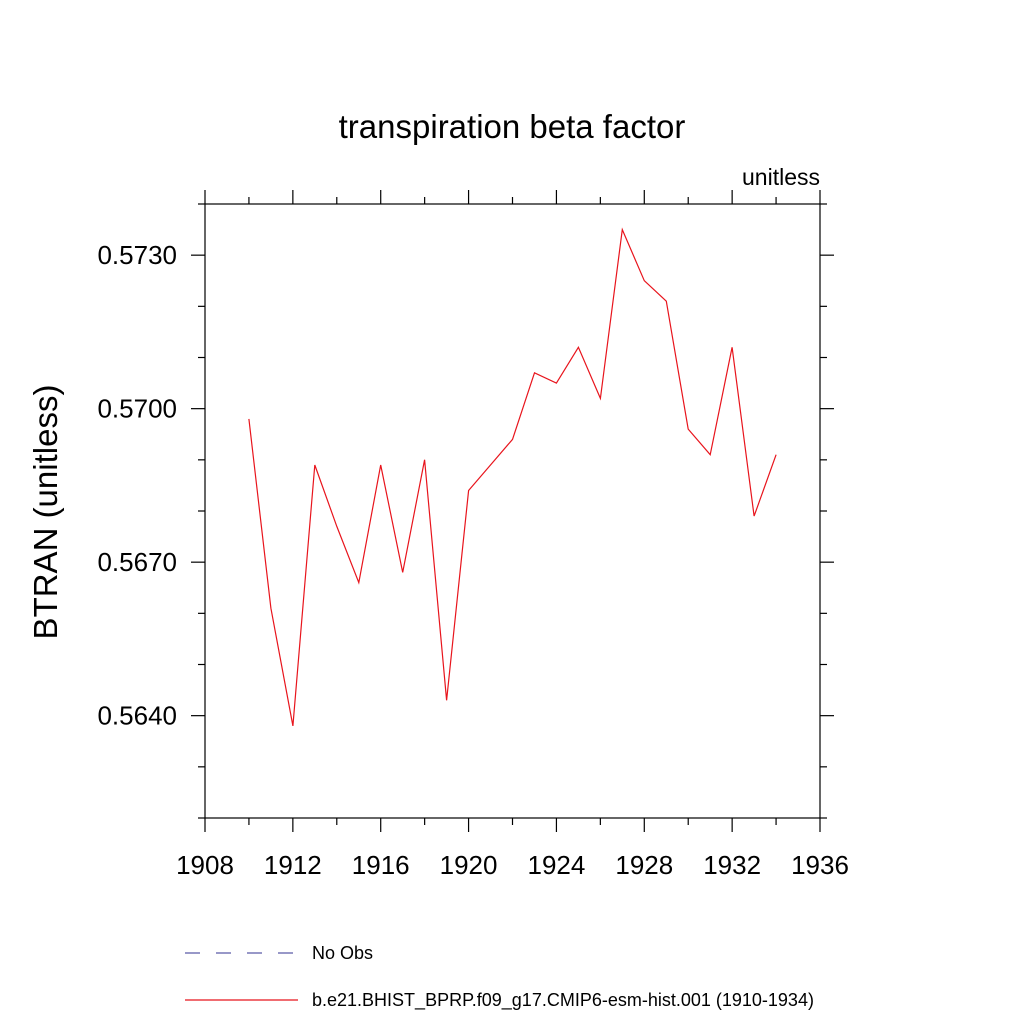 The width and height of the screenshot is (1024, 1024). What do you see at coordinates (557, 865) in the screenshot?
I see `x-tick-label: 1924` at bounding box center [557, 865].